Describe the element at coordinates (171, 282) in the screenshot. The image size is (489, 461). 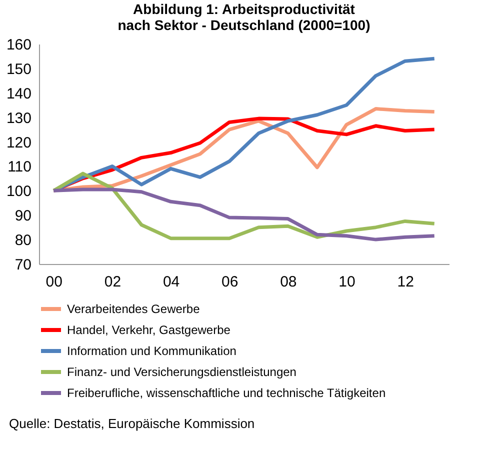
I see `x-tick-label: 04` at that location.